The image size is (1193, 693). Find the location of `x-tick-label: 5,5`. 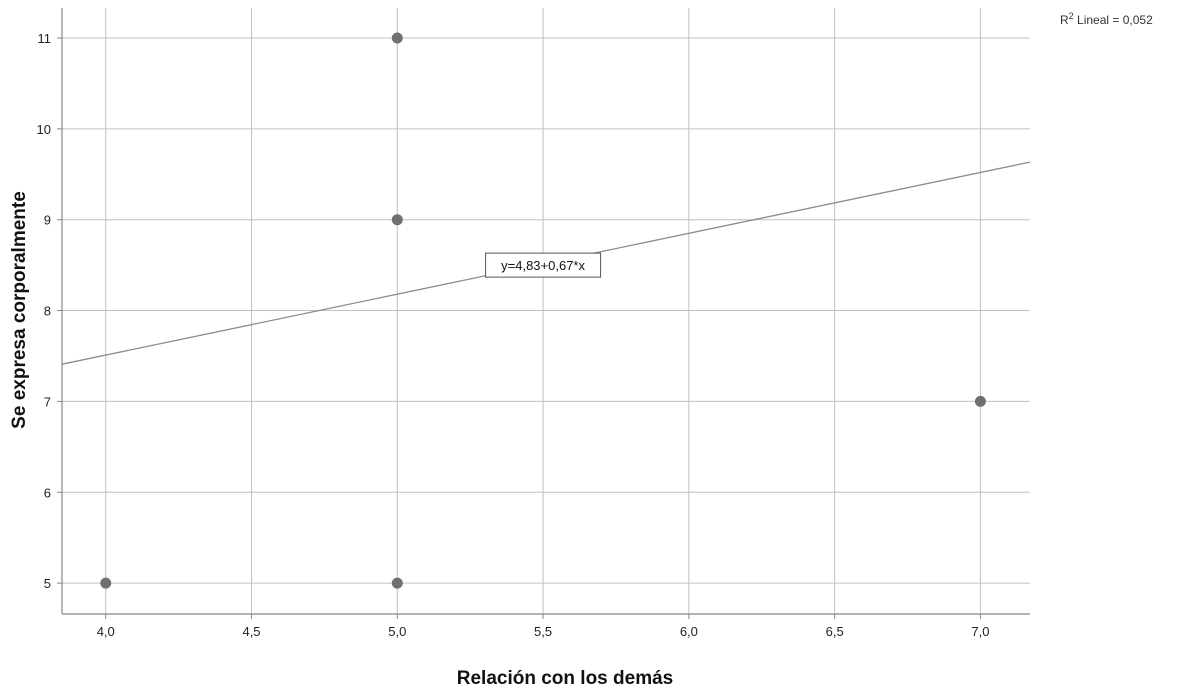

x-tick-label: 5,5 is located at coordinates (543, 631).